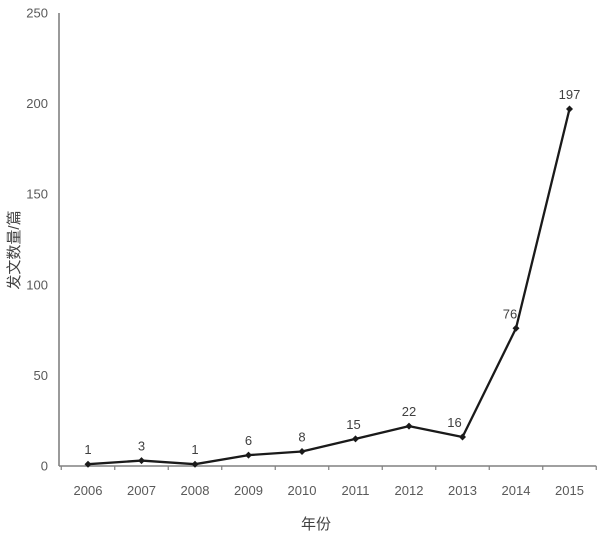 Image resolution: width=600 pixels, height=550 pixels. What do you see at coordinates (248, 490) in the screenshot?
I see `x-tick-label: 2009` at bounding box center [248, 490].